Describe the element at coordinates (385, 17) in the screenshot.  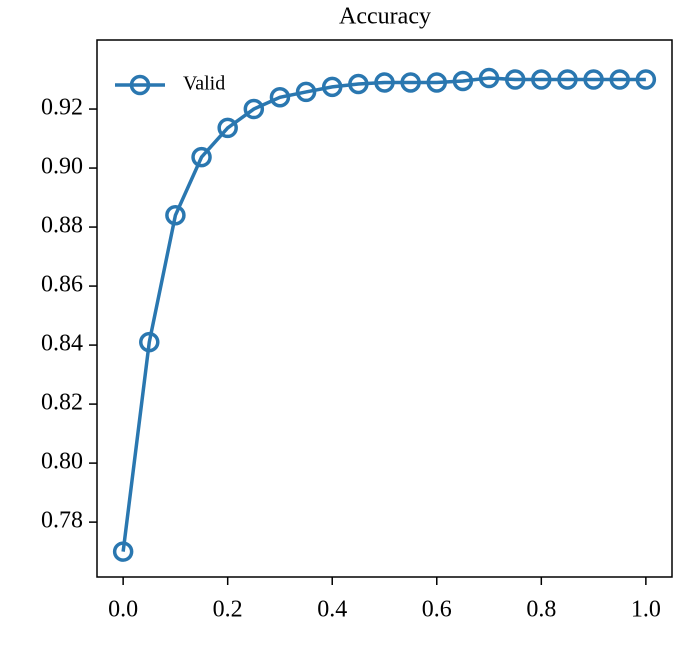
I see `chart-title: Accuracy` at that location.